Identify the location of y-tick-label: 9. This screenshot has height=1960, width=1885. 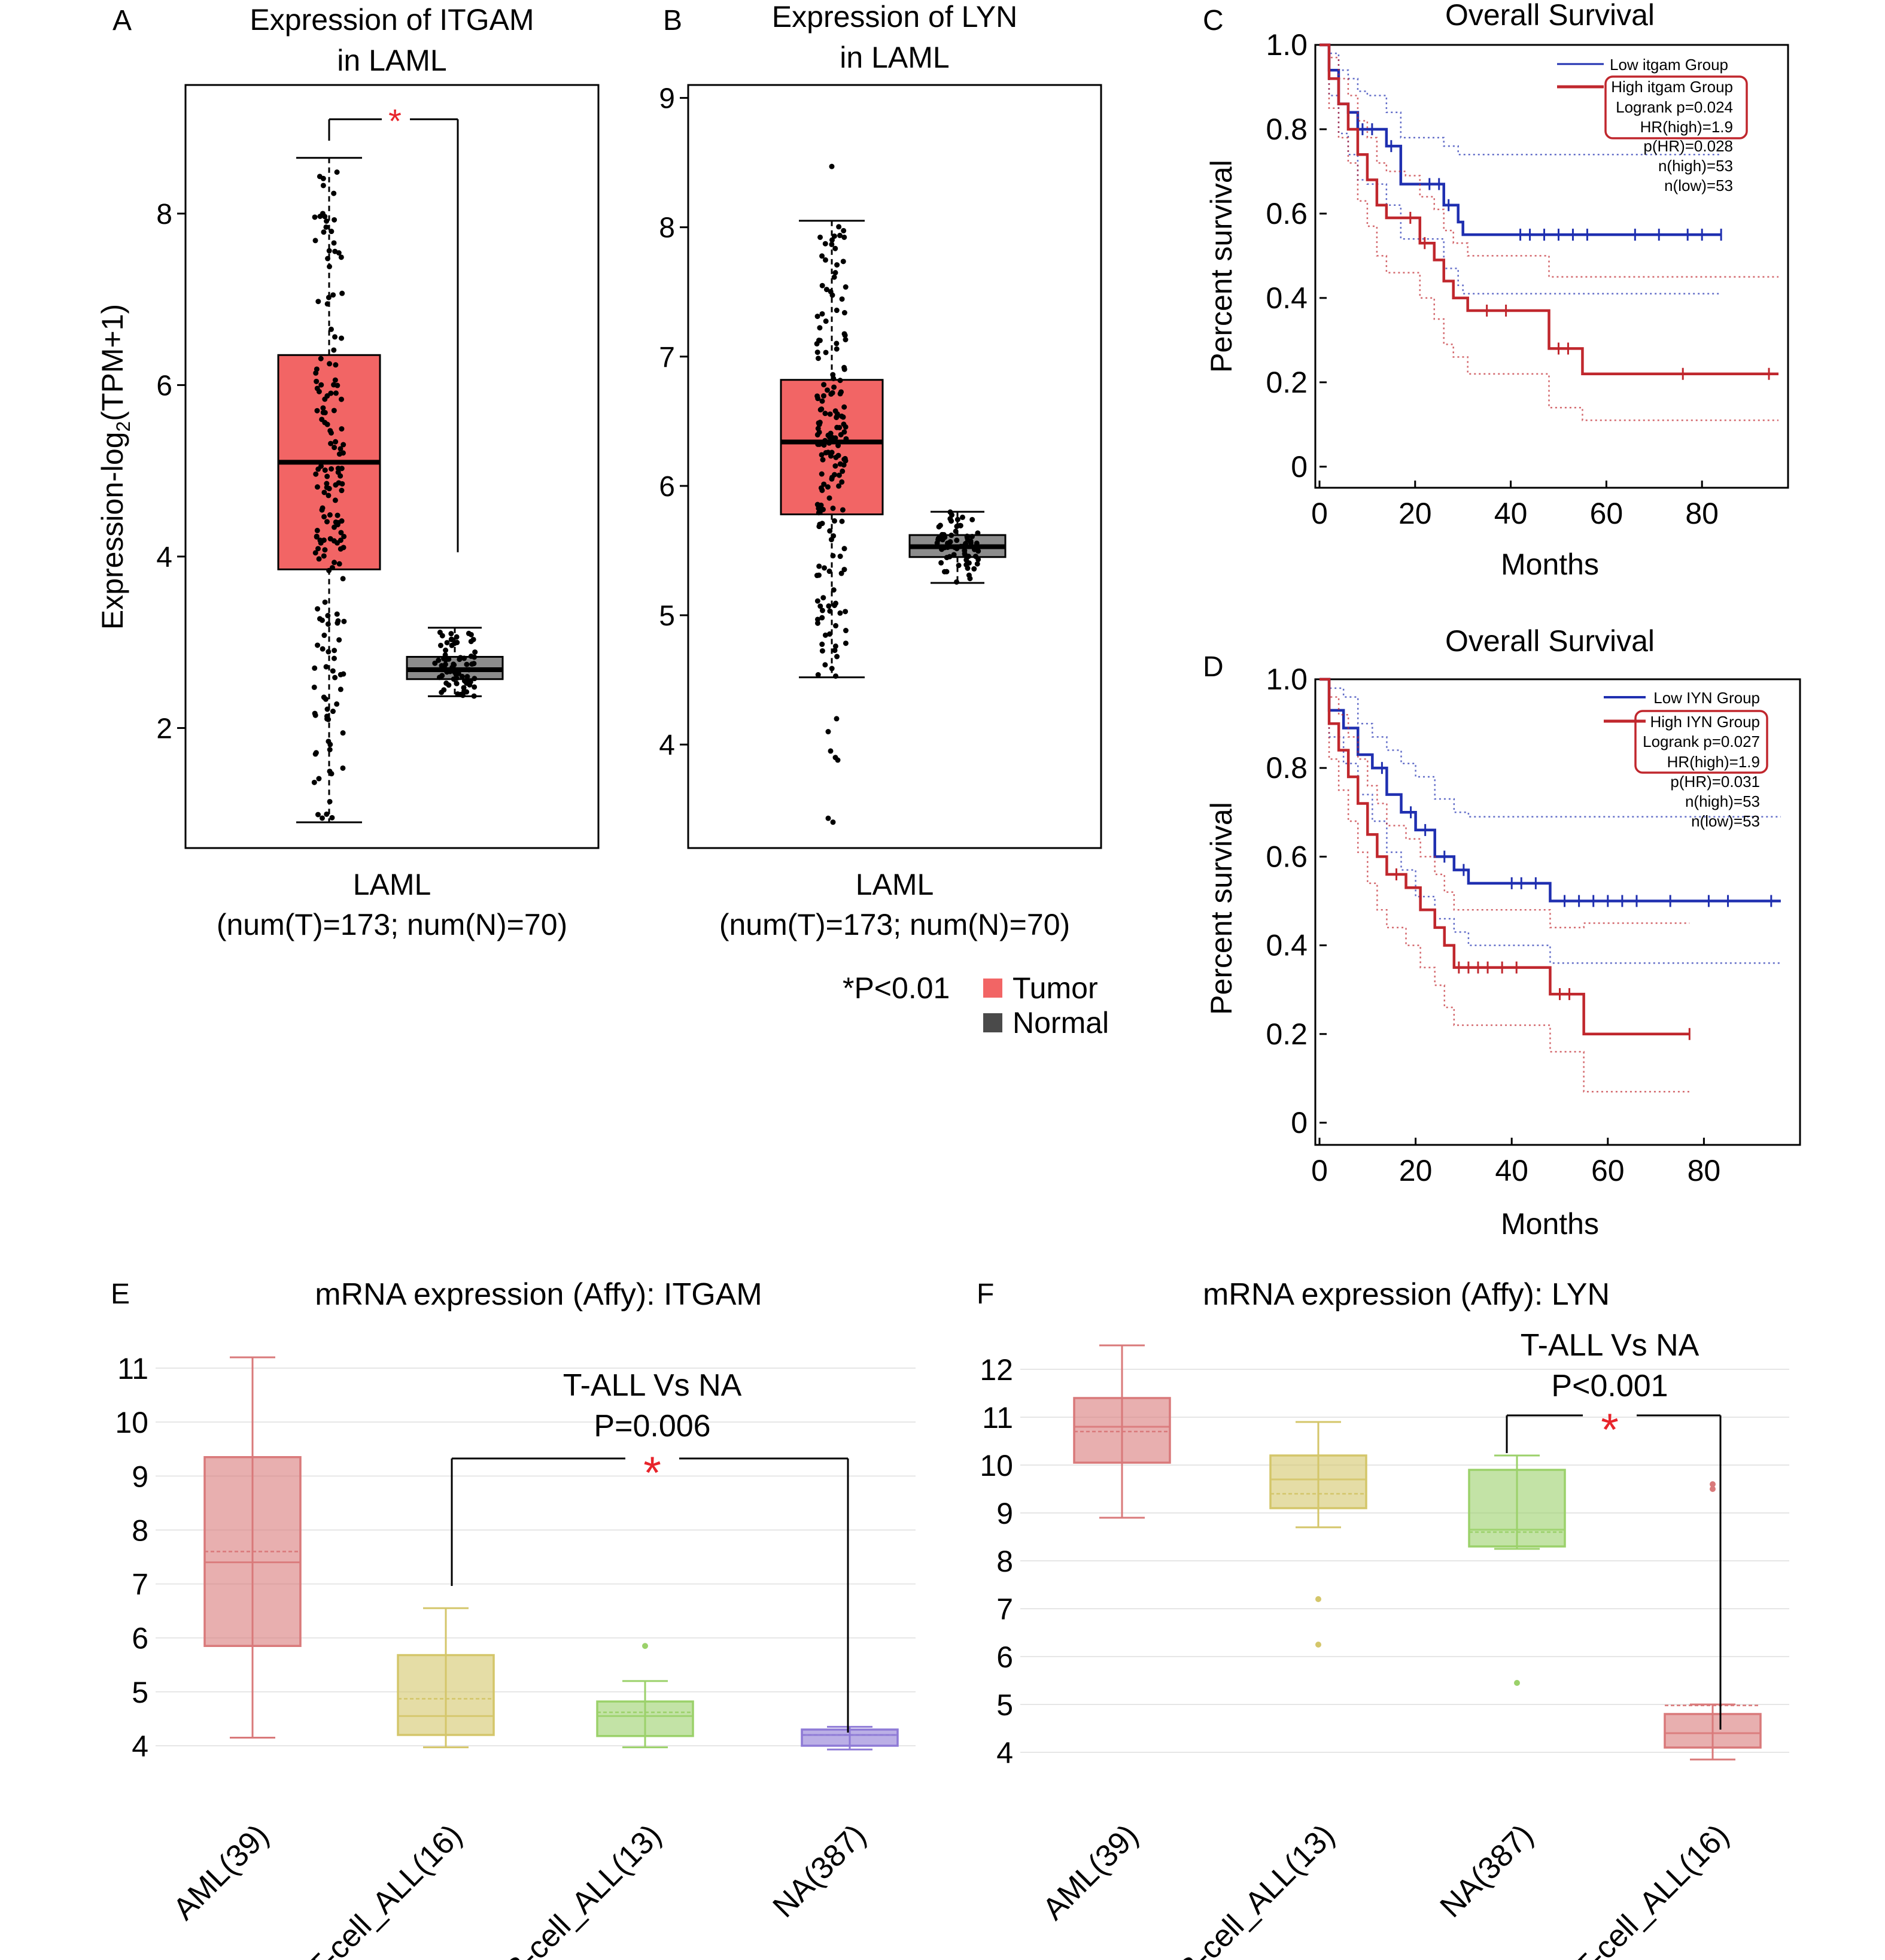
(140, 1476).